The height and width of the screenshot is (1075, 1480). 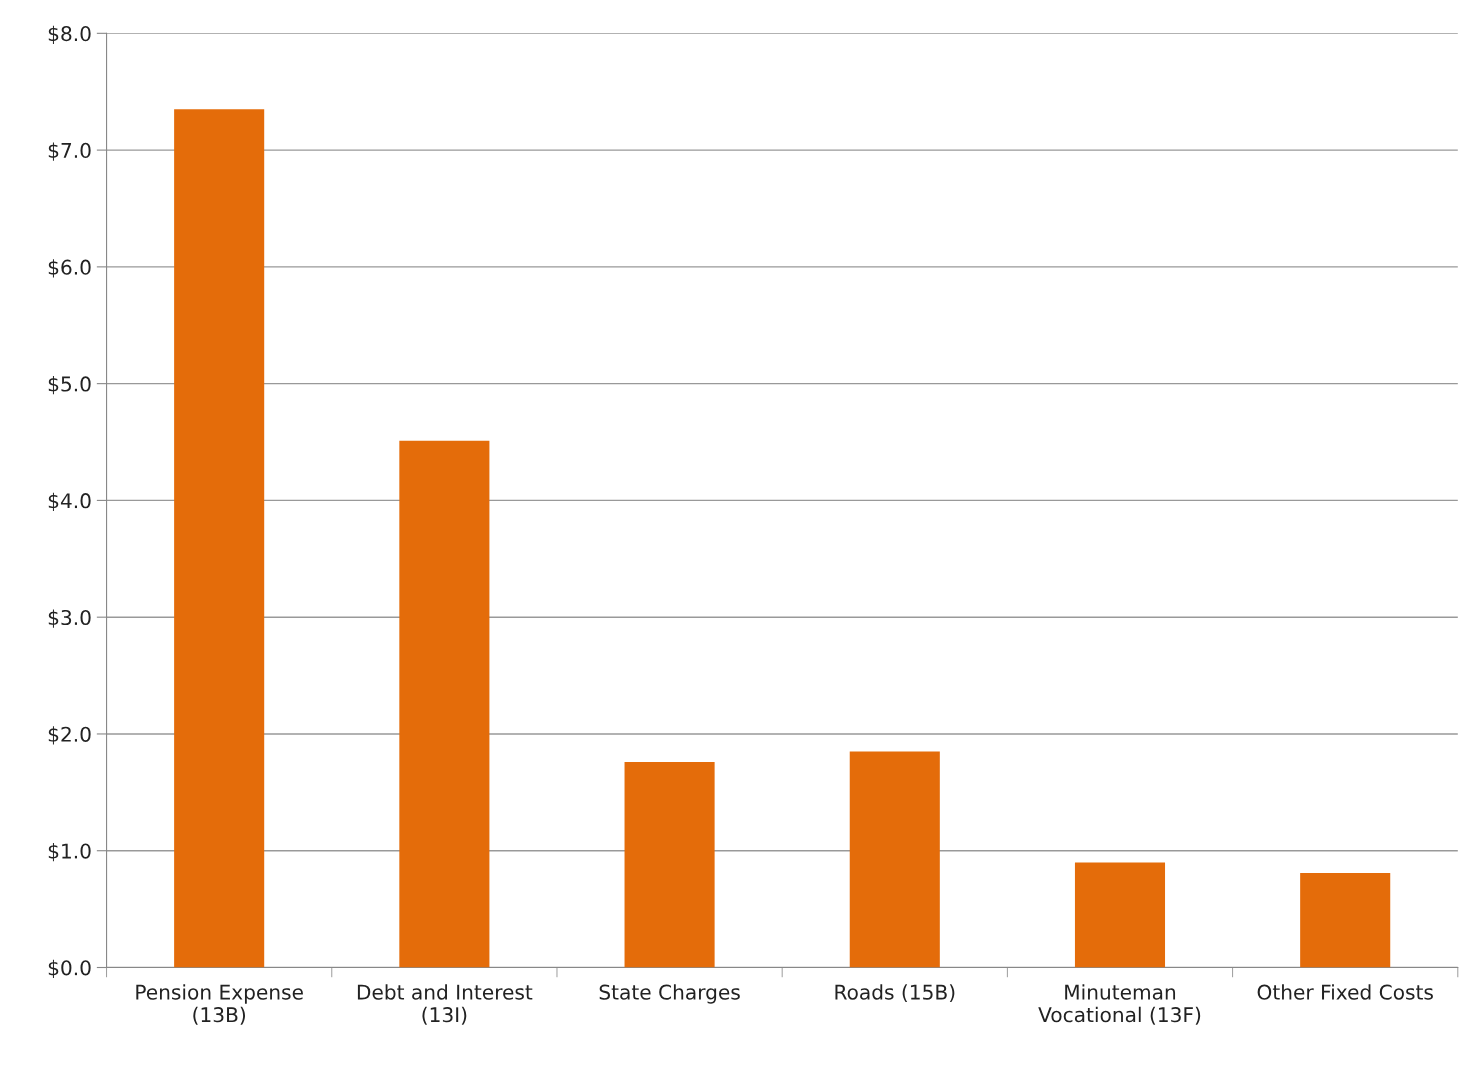 What do you see at coordinates (69, 502) in the screenshot?
I see `y-tick-label: $4.0` at bounding box center [69, 502].